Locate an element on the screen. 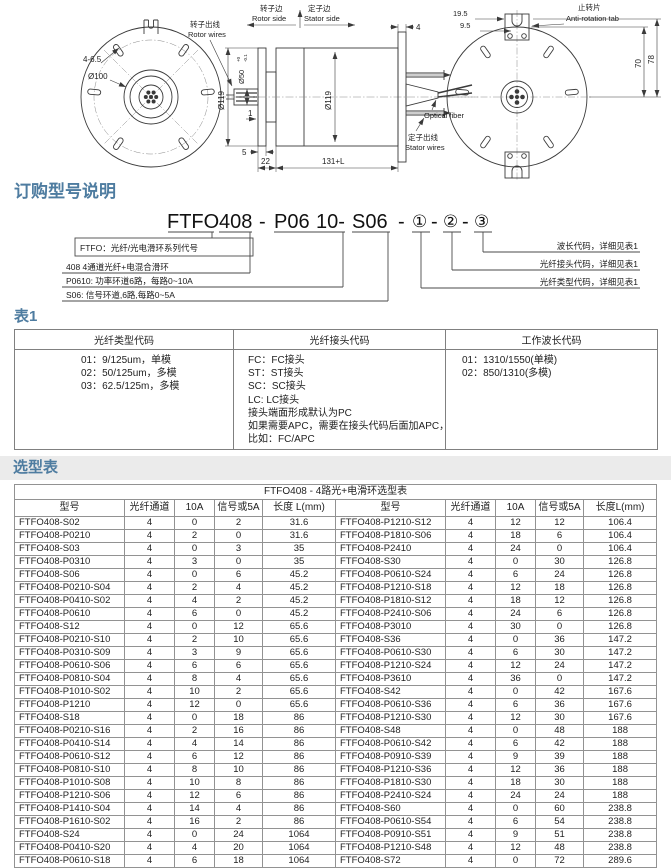  model-cell: FTFO408-S36 is located at coordinates (390, 640).